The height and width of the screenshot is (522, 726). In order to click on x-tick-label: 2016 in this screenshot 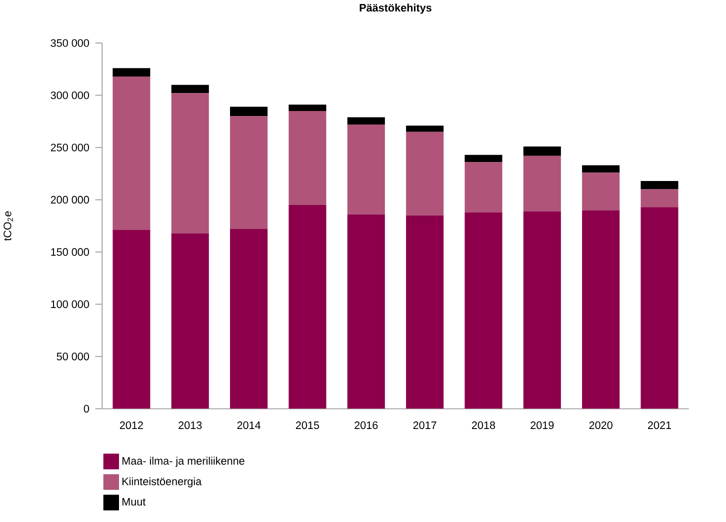, I will do `click(366, 425)`.